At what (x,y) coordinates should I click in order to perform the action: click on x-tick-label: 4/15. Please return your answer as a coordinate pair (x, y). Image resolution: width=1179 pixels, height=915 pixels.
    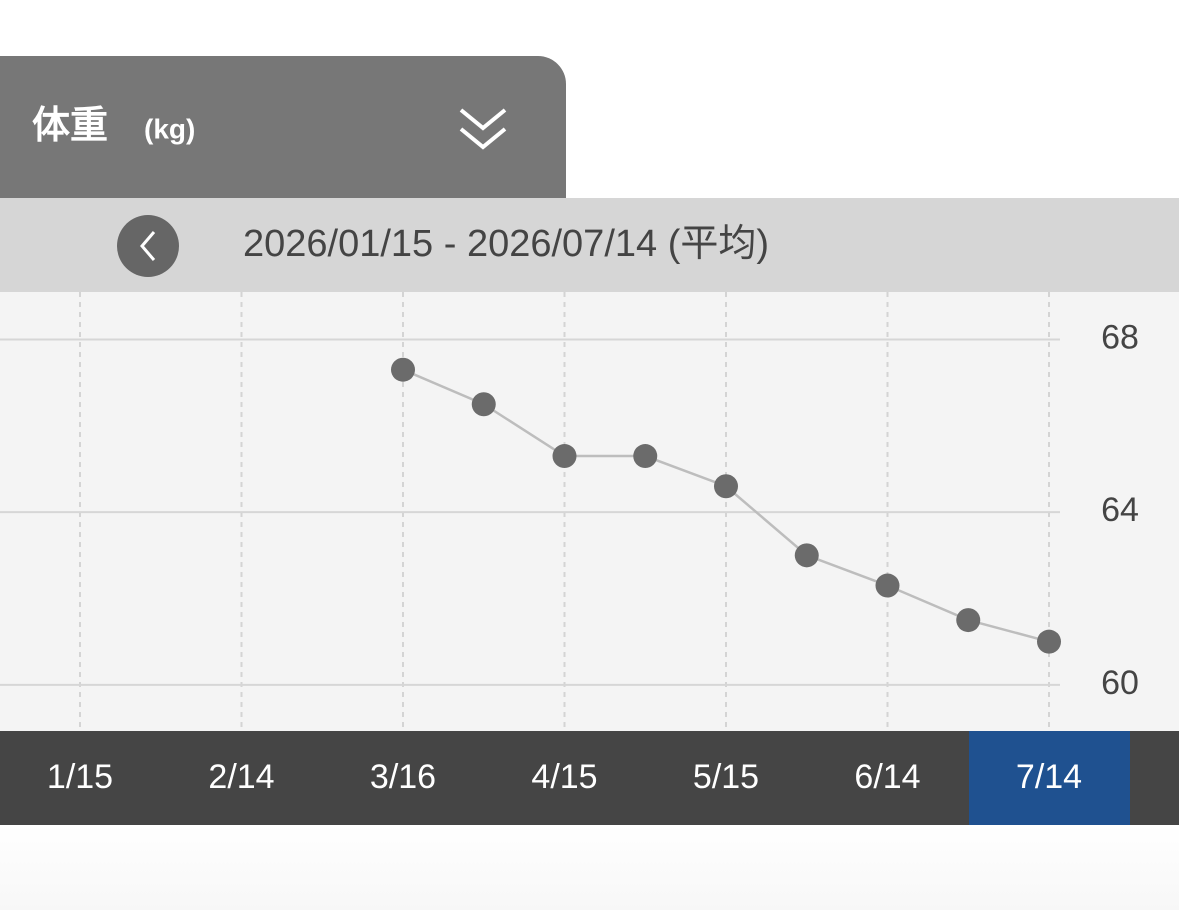
    Looking at the image, I should click on (564, 777).